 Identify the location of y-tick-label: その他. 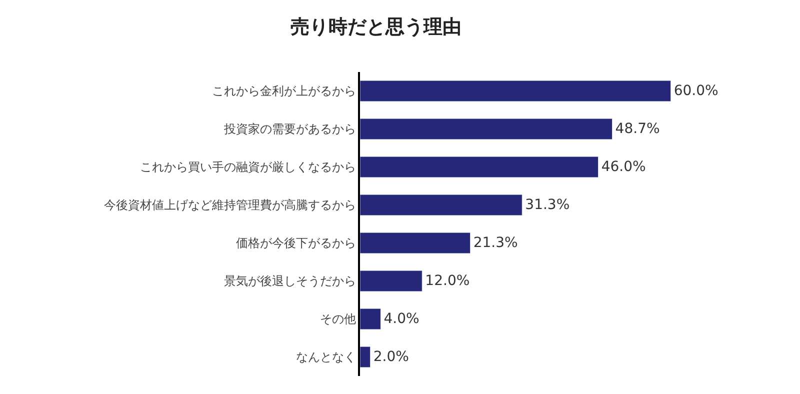
(338, 319).